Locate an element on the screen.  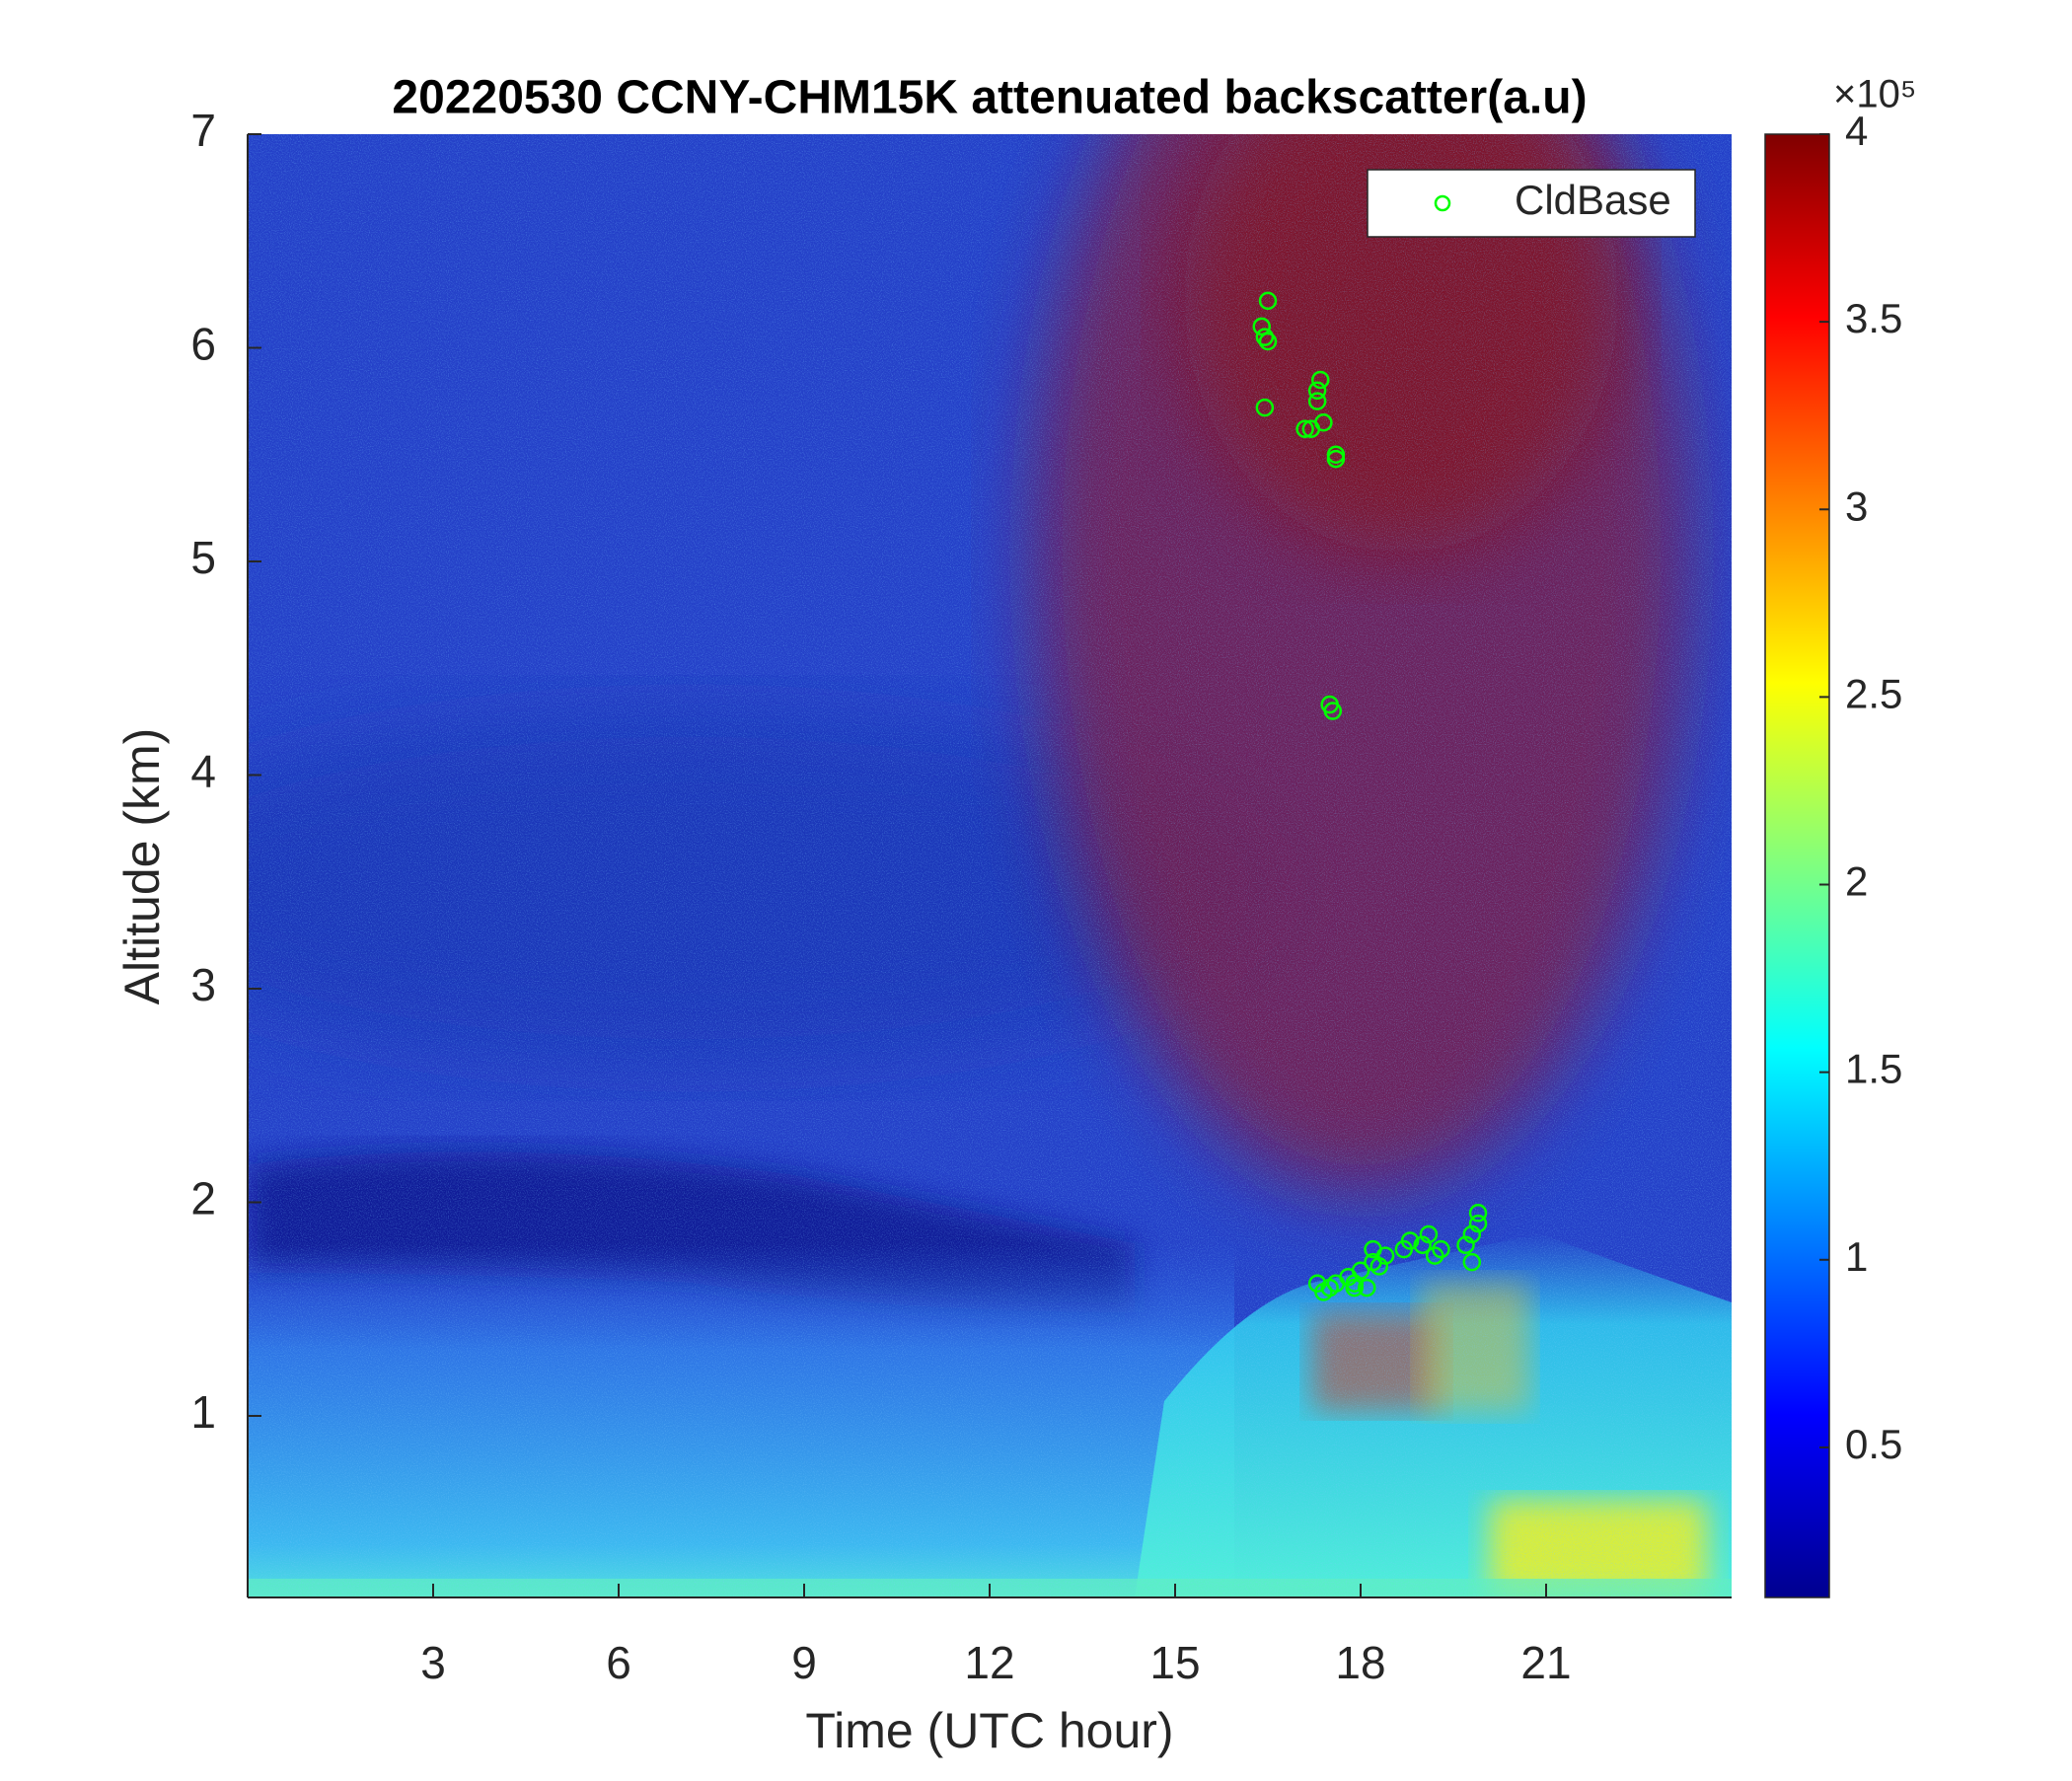
x-tick-label: 3 is located at coordinates (433, 1662).